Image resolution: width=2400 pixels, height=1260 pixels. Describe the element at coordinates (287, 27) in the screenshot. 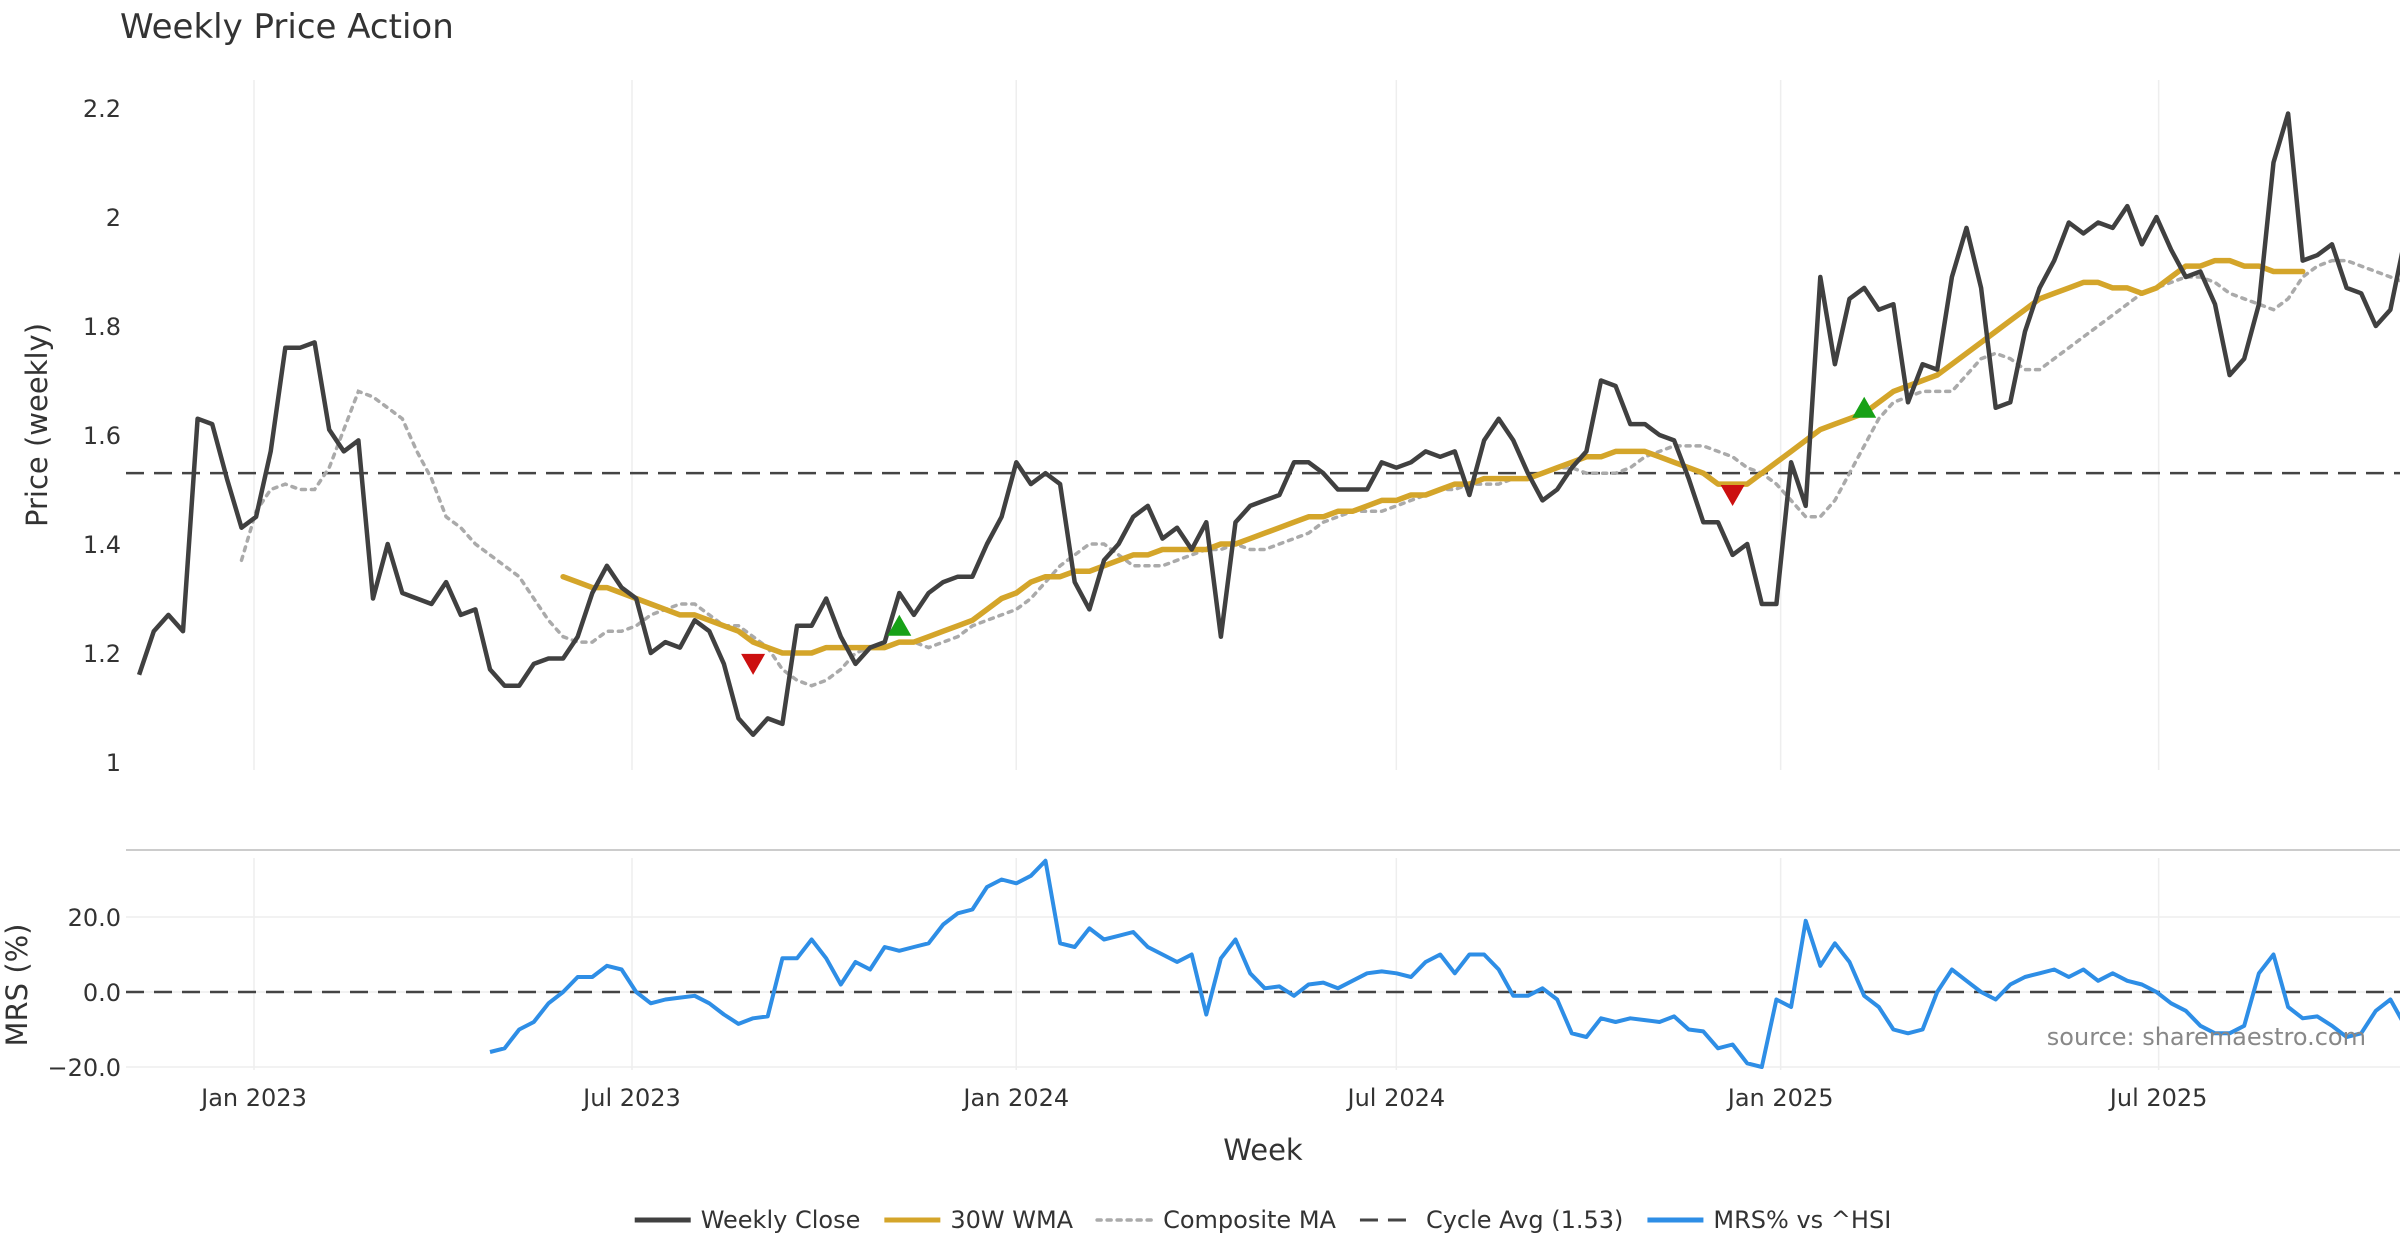

I see `chart-title: Weekly Price Action` at that location.